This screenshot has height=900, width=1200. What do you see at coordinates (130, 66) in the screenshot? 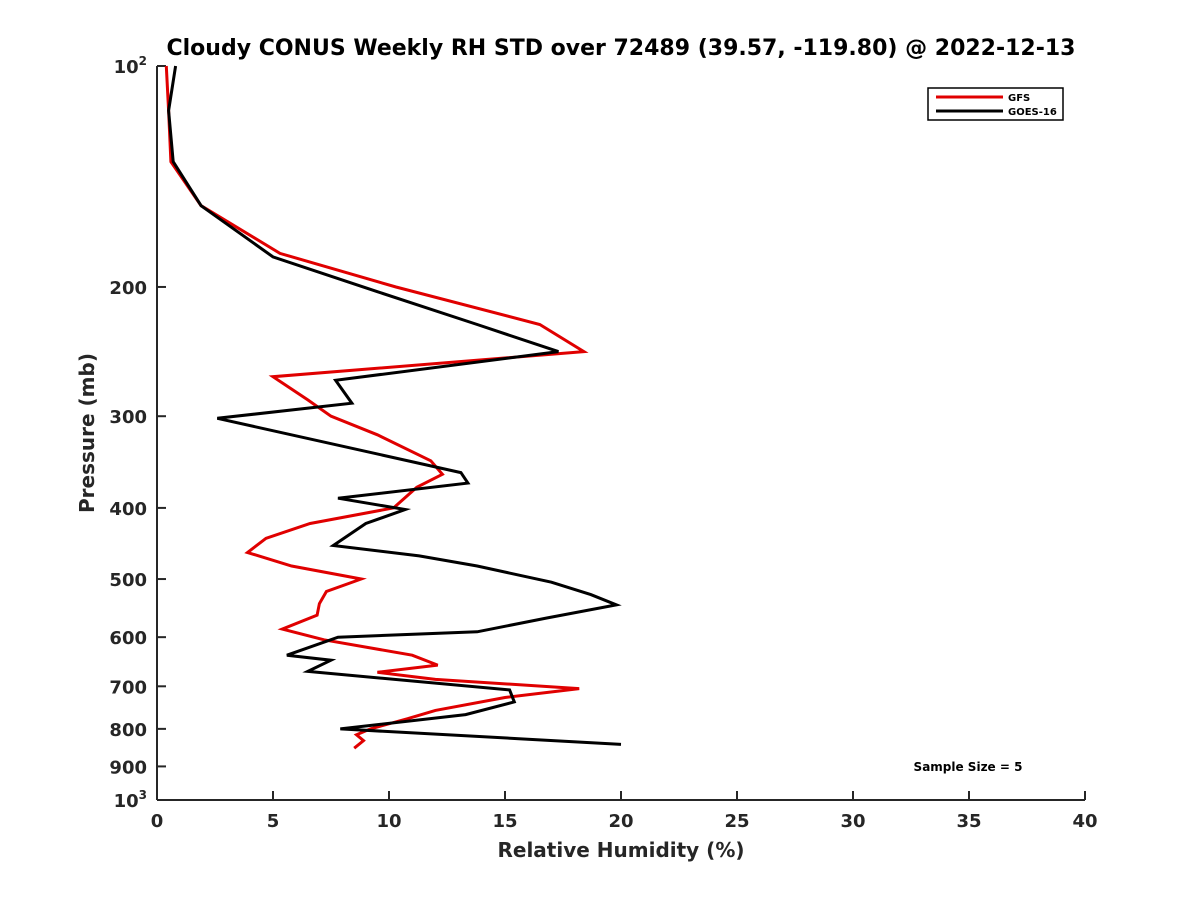
I see `y-tick-label: 10²` at bounding box center [130, 66].